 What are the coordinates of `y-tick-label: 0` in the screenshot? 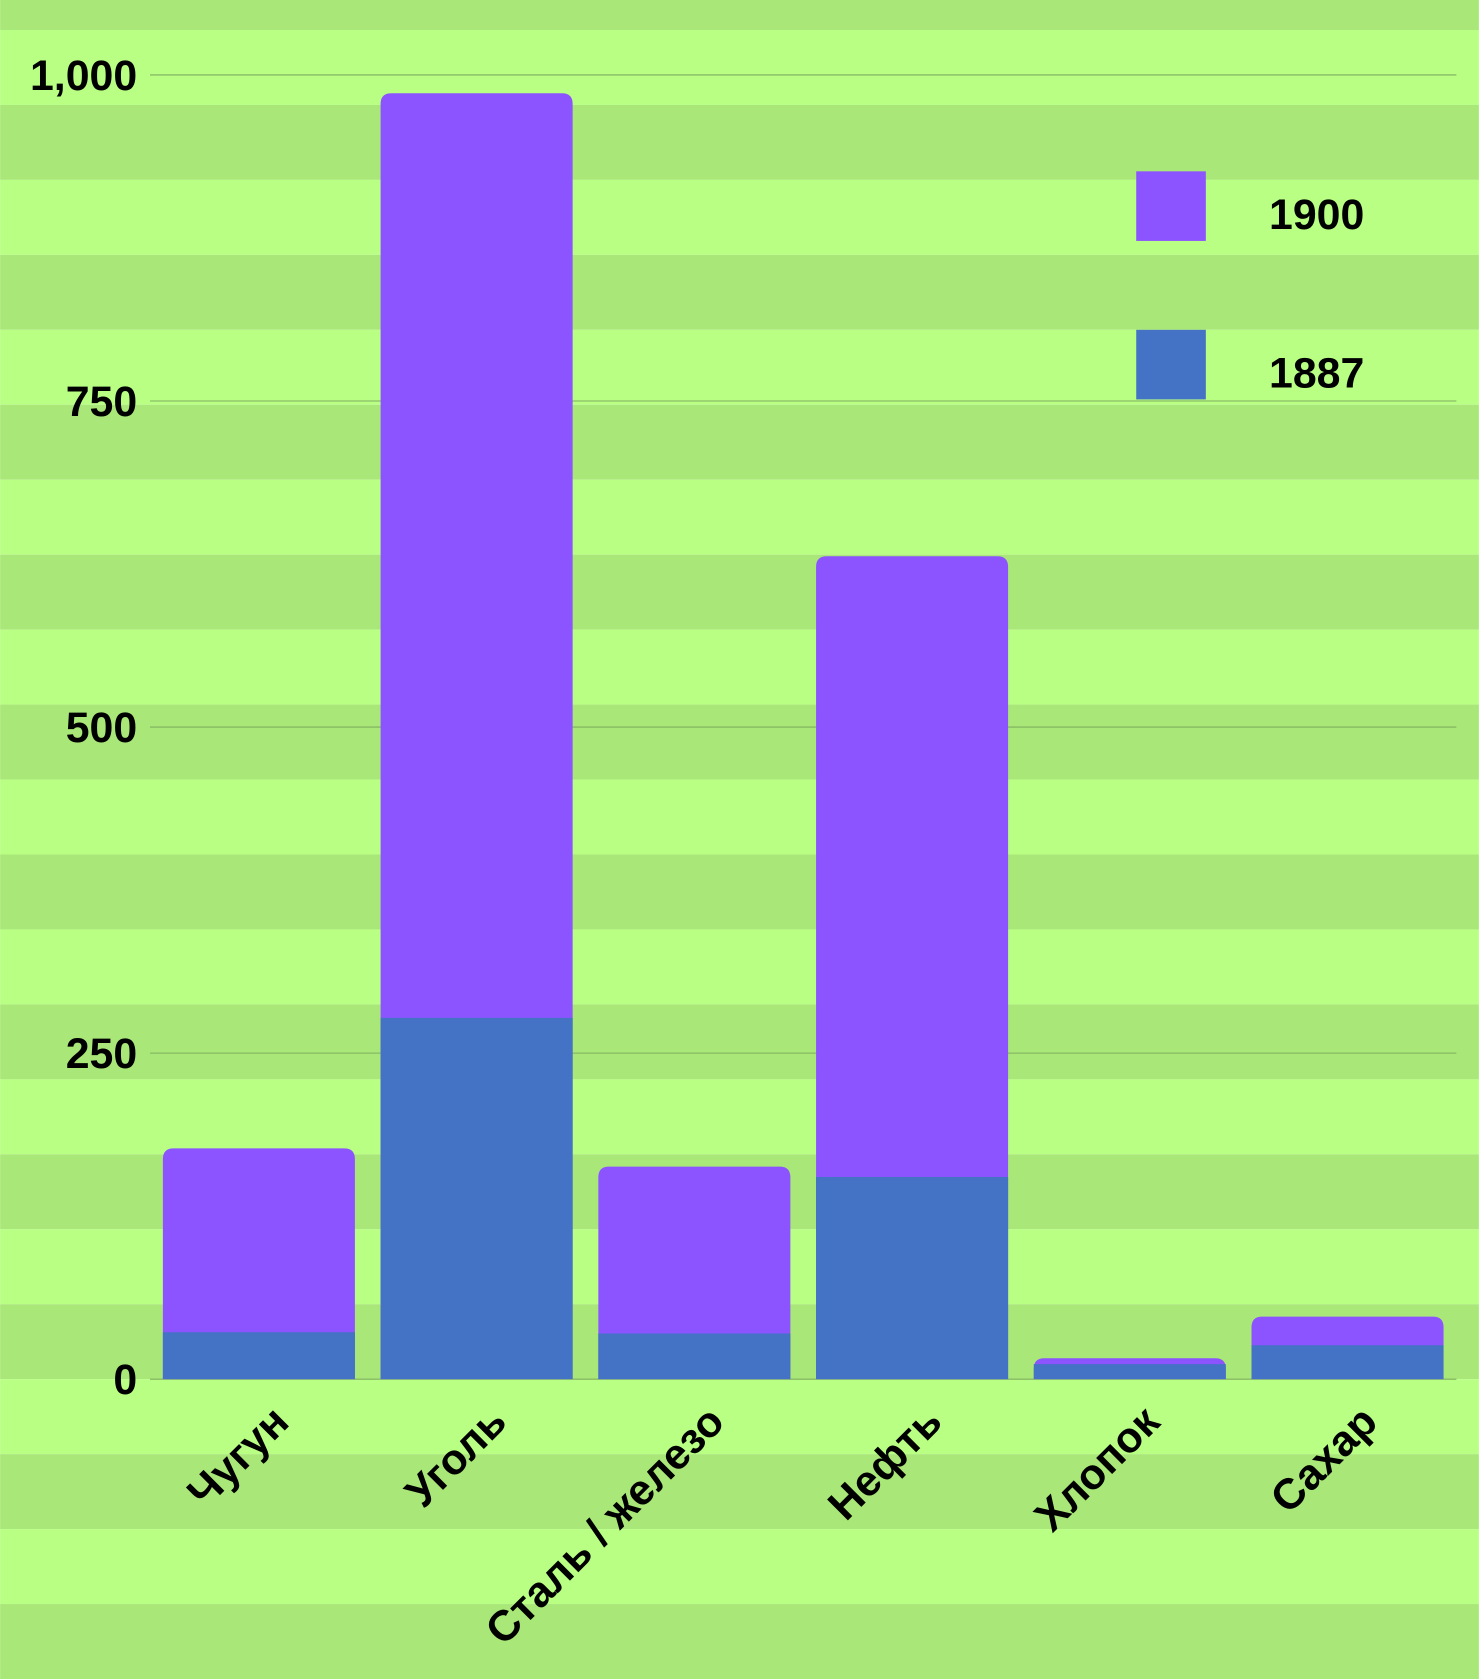 It's located at (125, 1380).